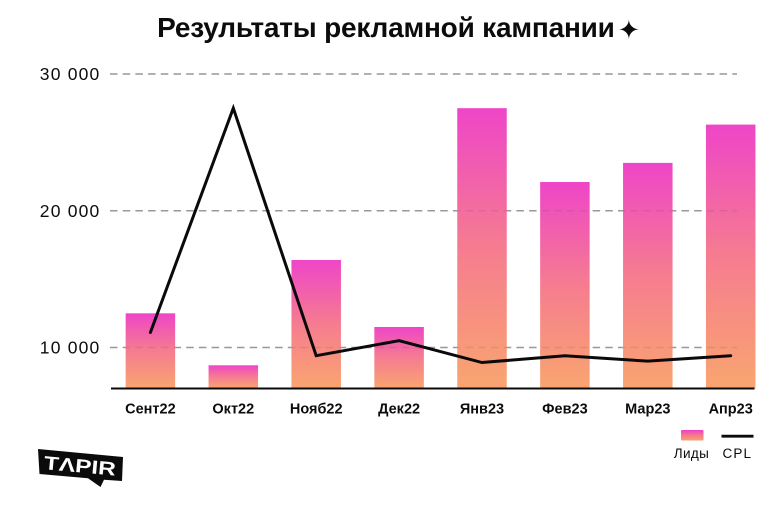  Describe the element at coordinates (692, 453) in the screenshot. I see `legend-label-leads: Лиды` at that location.